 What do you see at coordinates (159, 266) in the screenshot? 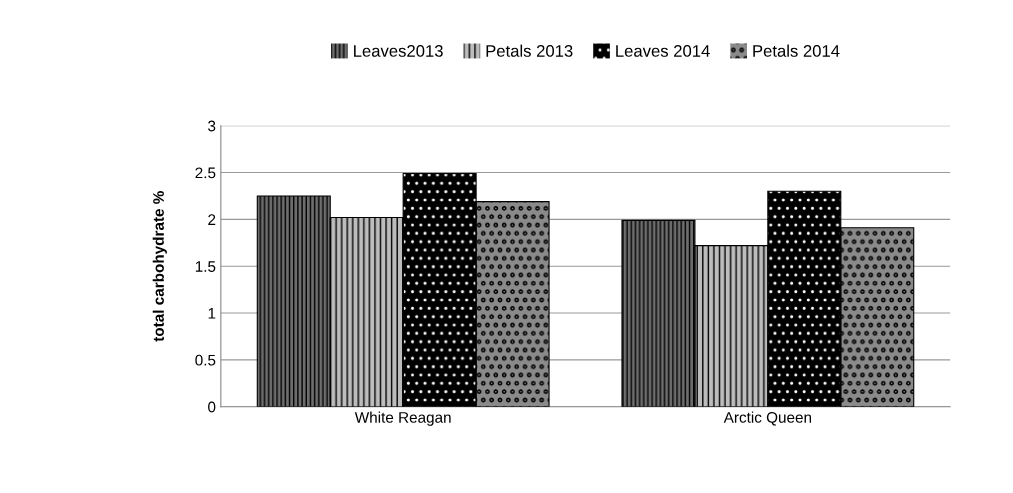
I see `y-axis-title: total carbohydrate %` at bounding box center [159, 266].